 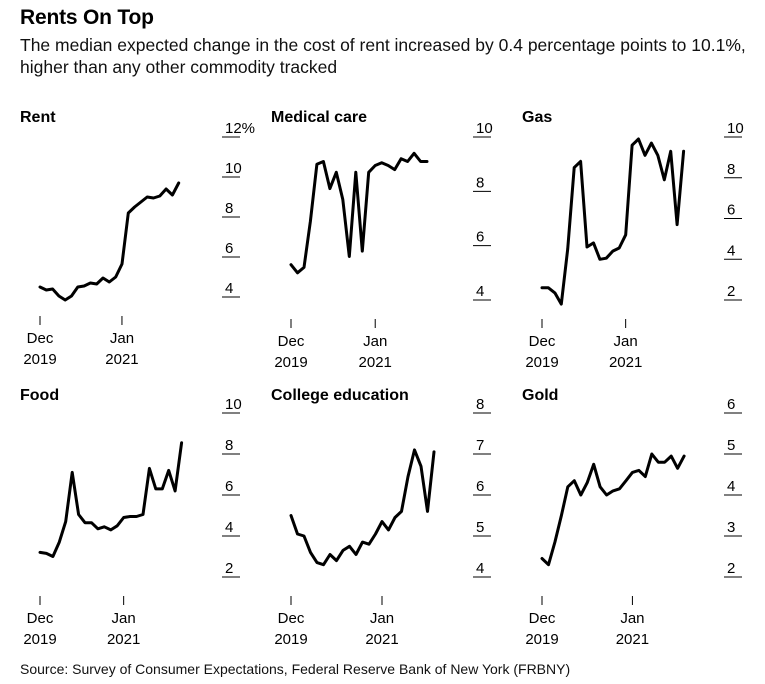 What do you see at coordinates (240, 128) in the screenshot?
I see `y-tick-label: 12%` at bounding box center [240, 128].